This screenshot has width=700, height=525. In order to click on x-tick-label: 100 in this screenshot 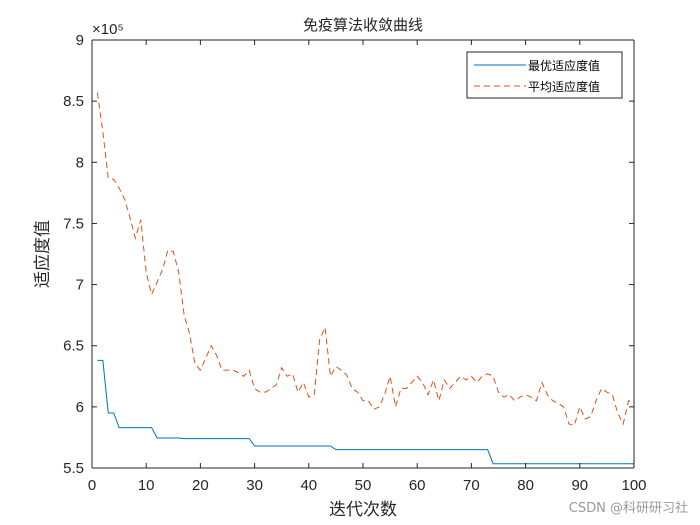, I will do `click(633, 485)`.